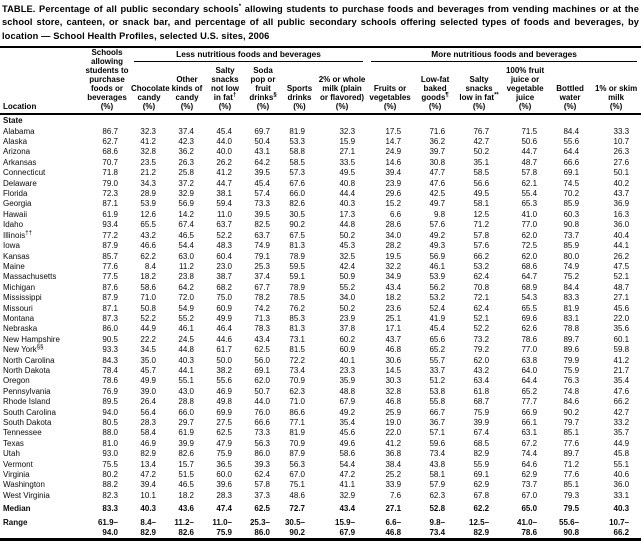 The width and height of the screenshot is (641, 556). I want to click on value-cell: 82.6, so click(297, 204).